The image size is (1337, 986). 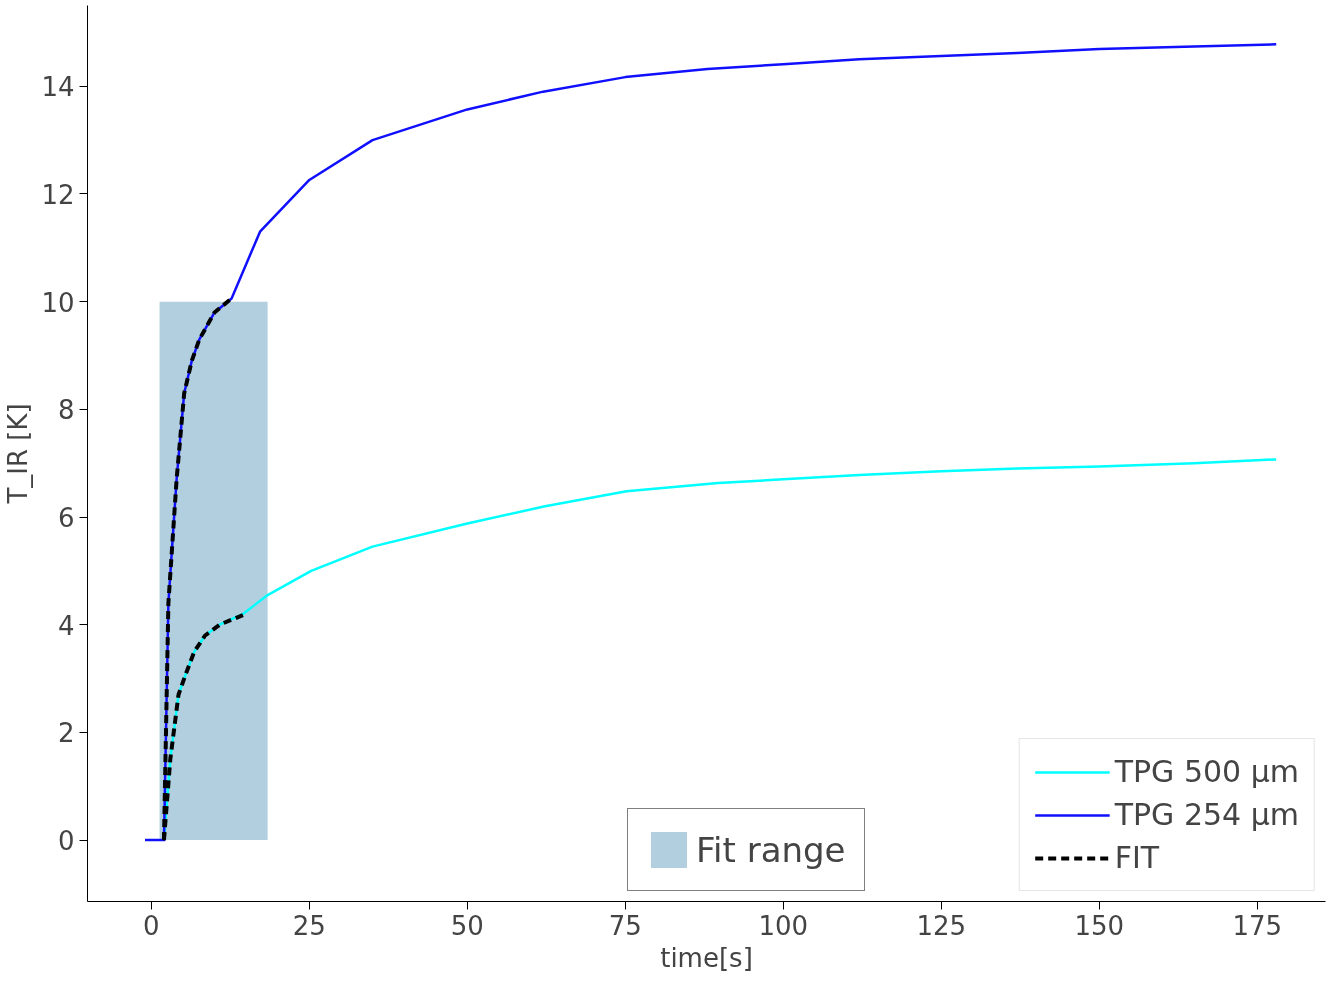 I want to click on y-tick-label: 6, so click(x=66, y=518).